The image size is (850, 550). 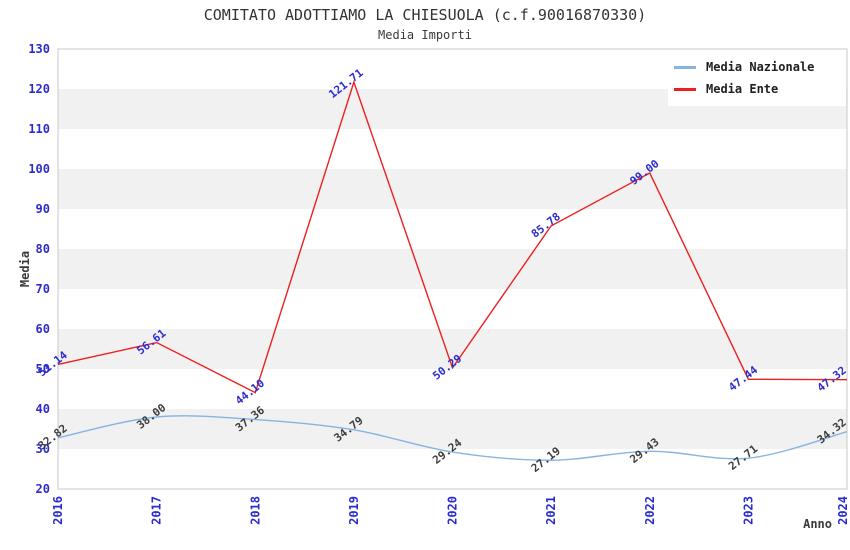 I want to click on y-tick-label: 80, so click(x=43, y=249).